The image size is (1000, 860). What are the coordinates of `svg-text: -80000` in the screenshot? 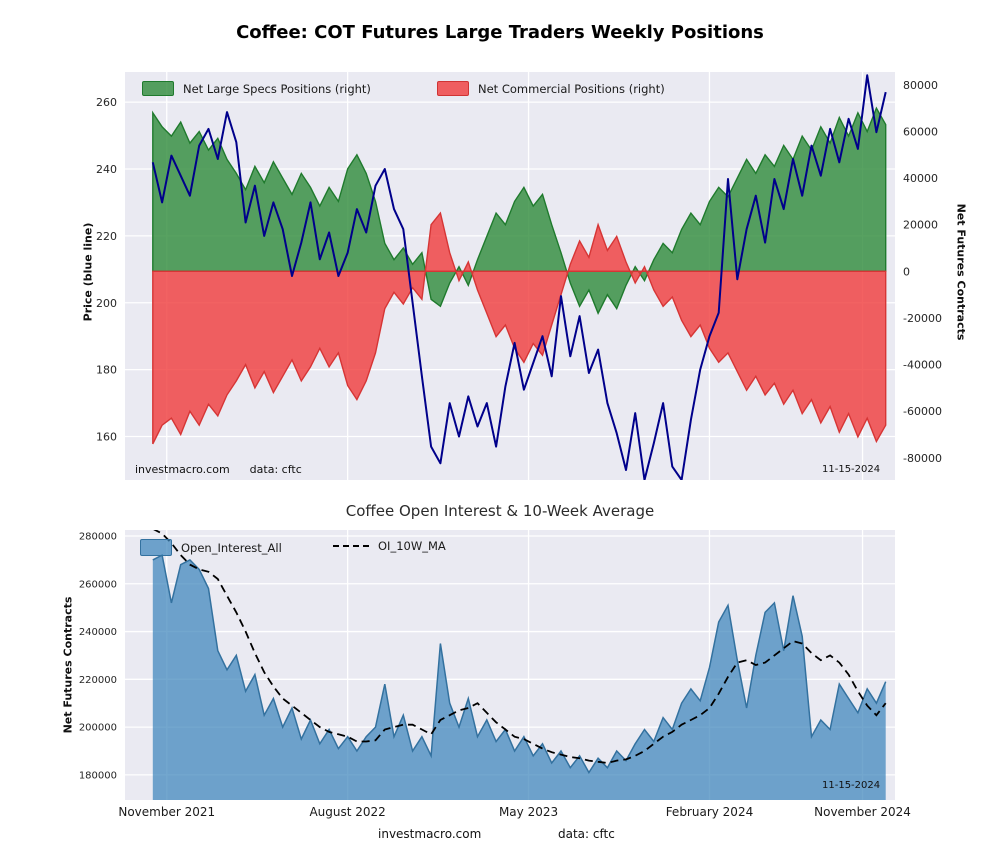 It's located at (922, 458).